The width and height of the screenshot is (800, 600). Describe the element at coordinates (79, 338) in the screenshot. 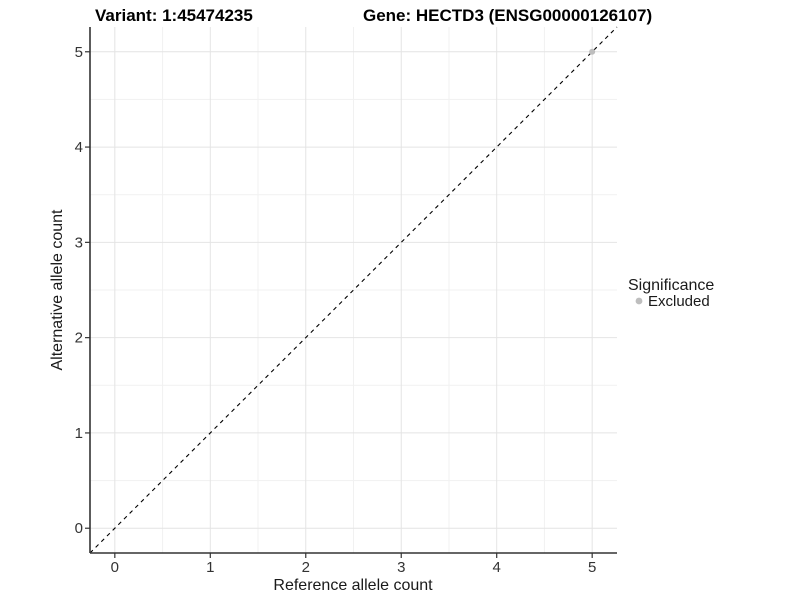

I see `y-tick-label: 2` at that location.